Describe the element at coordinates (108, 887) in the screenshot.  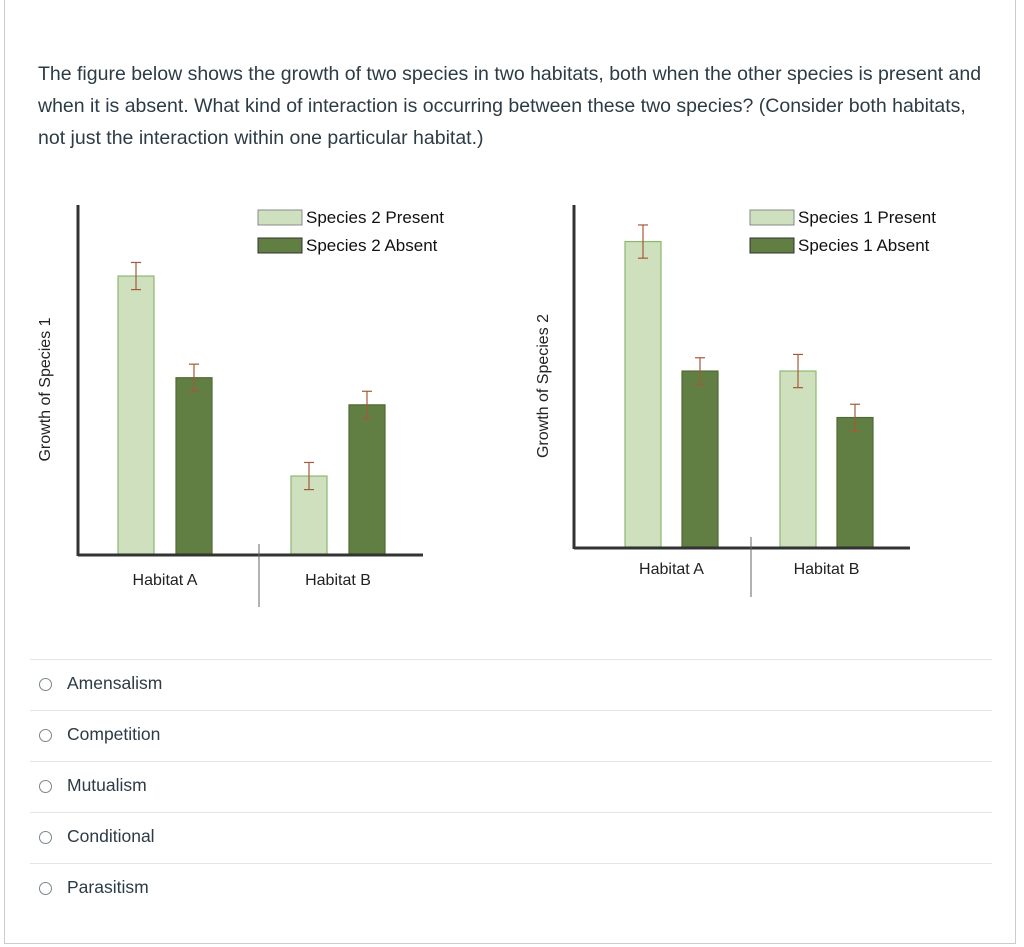
I see `answer-label: Parasitism` at that location.